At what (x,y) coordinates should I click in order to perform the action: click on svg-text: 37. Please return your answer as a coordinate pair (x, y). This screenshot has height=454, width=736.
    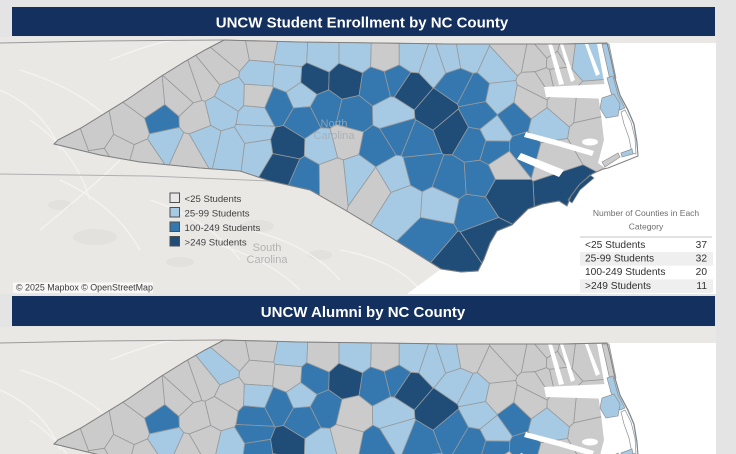
    Looking at the image, I should click on (702, 245).